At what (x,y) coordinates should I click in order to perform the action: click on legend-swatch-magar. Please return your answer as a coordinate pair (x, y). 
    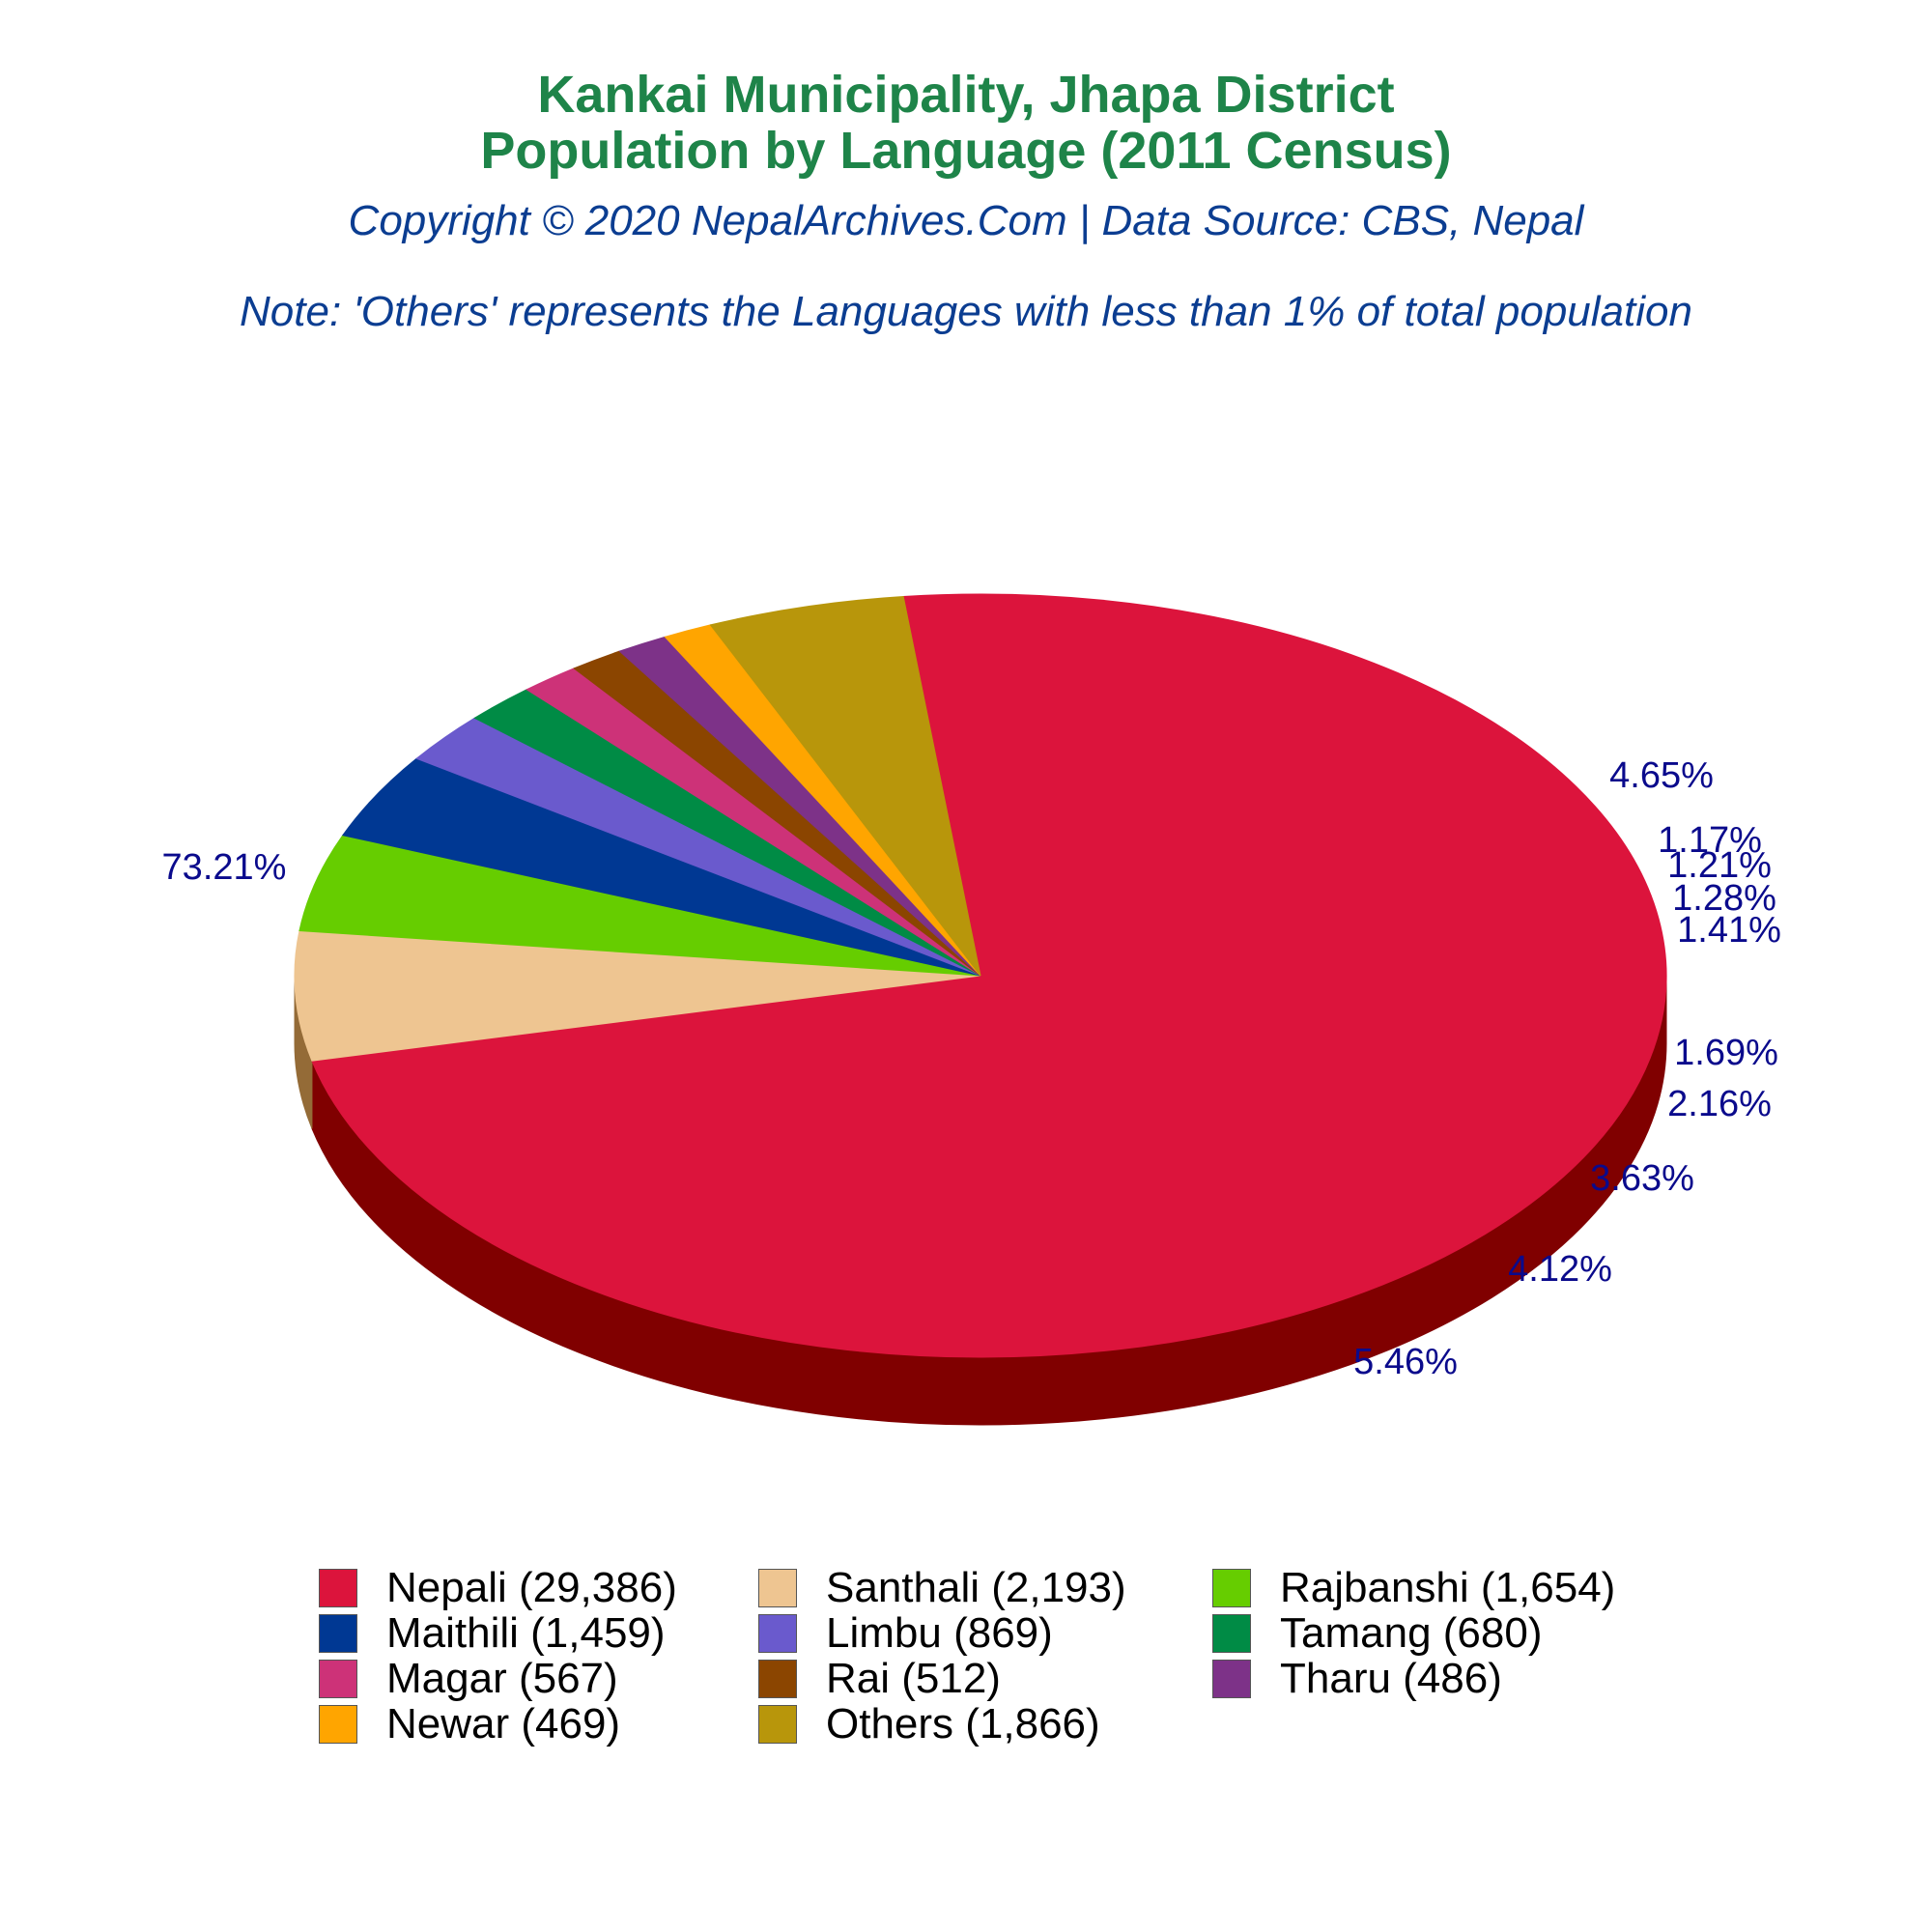
    Looking at the image, I should click on (338, 1678).